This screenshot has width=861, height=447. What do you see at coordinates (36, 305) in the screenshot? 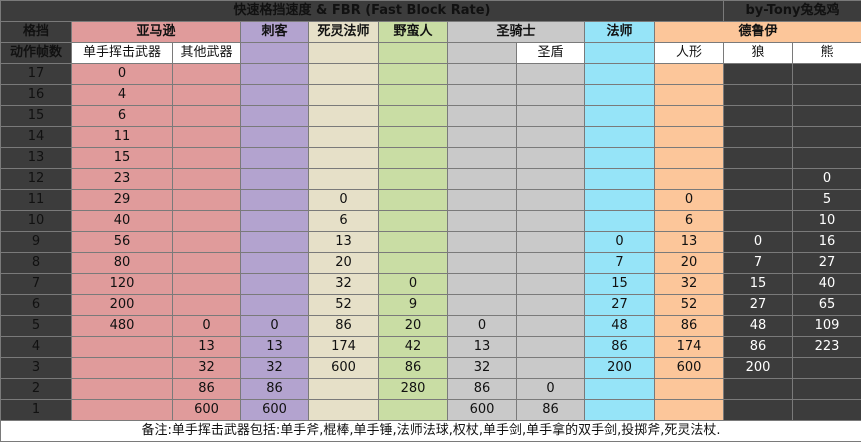
I see `frame-count: 6` at bounding box center [36, 305].